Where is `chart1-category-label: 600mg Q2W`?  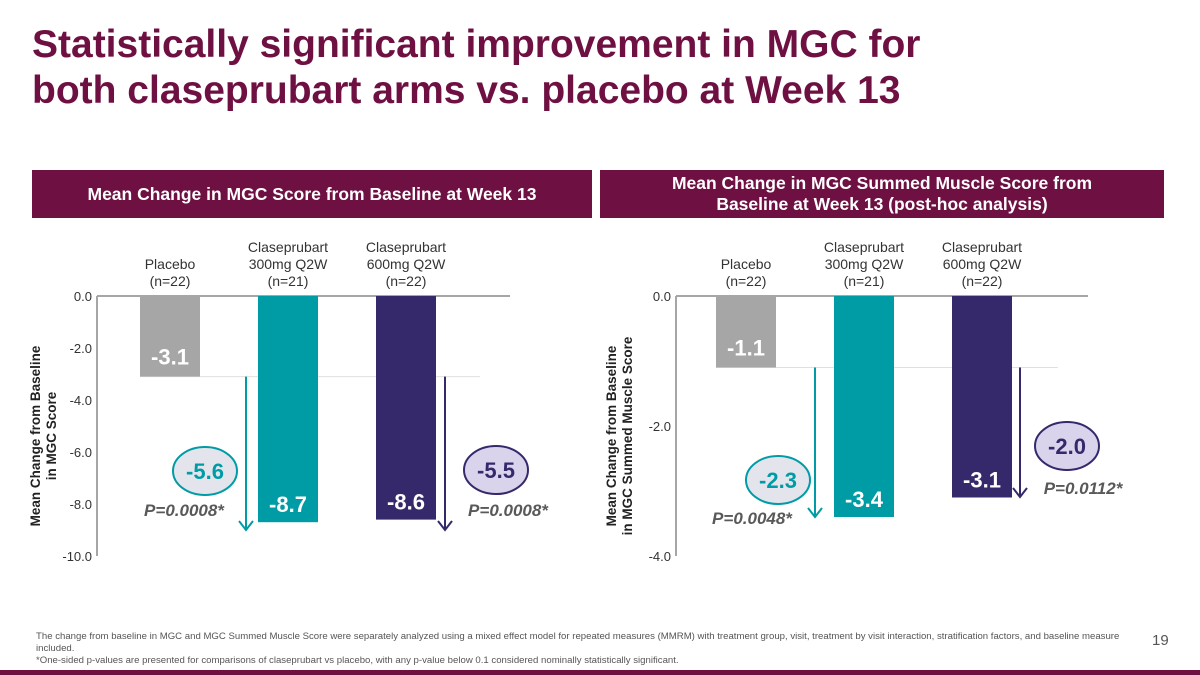 chart1-category-label: 600mg Q2W is located at coordinates (406, 264).